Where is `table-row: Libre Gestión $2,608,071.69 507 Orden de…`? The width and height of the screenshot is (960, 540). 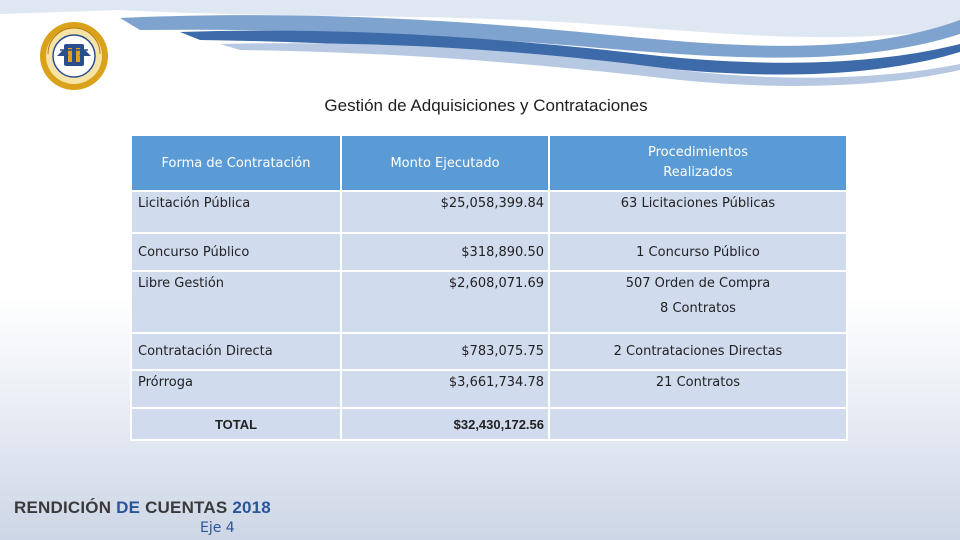 table-row: Libre Gestión $2,608,071.69 507 Orden de… is located at coordinates (489, 302).